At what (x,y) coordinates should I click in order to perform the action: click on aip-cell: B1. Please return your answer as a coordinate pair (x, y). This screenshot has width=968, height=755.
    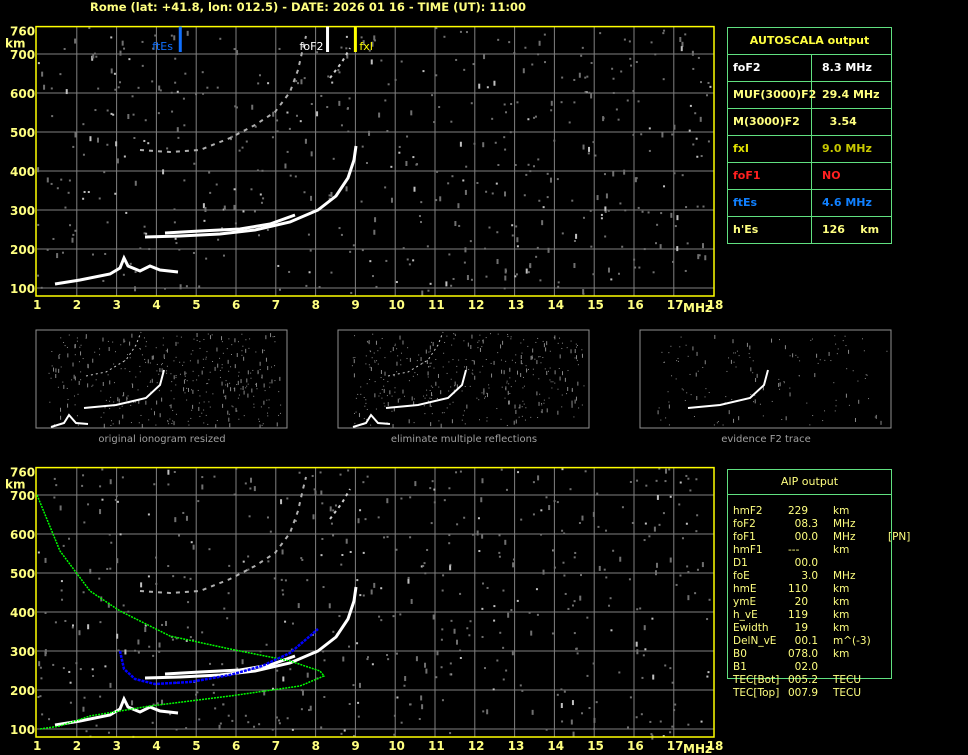
    Looking at the image, I should click on (740, 667).